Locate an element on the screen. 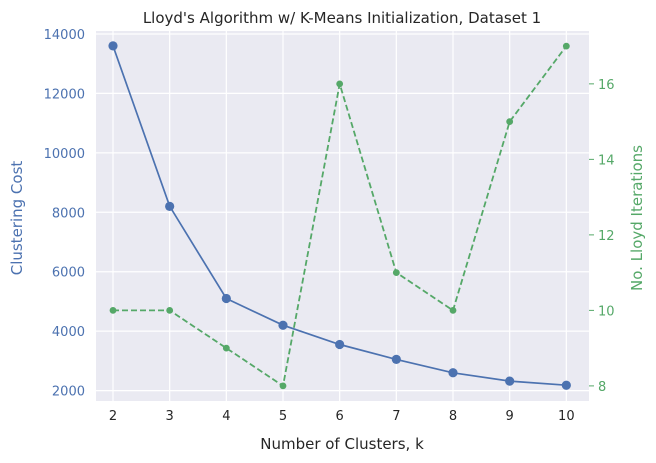  x-tick-label: 6 is located at coordinates (340, 416).